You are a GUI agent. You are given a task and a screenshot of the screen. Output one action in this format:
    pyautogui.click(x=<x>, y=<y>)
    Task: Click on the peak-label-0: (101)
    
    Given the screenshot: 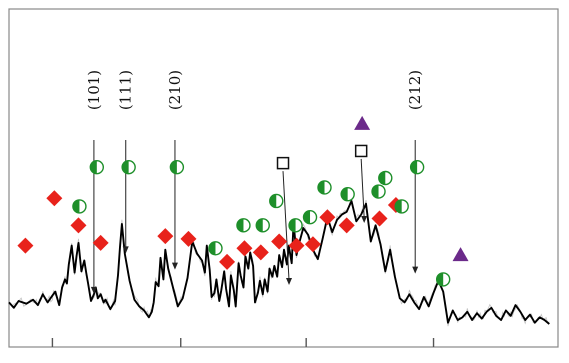 What is the action you would take?
    pyautogui.click(x=94, y=90)
    